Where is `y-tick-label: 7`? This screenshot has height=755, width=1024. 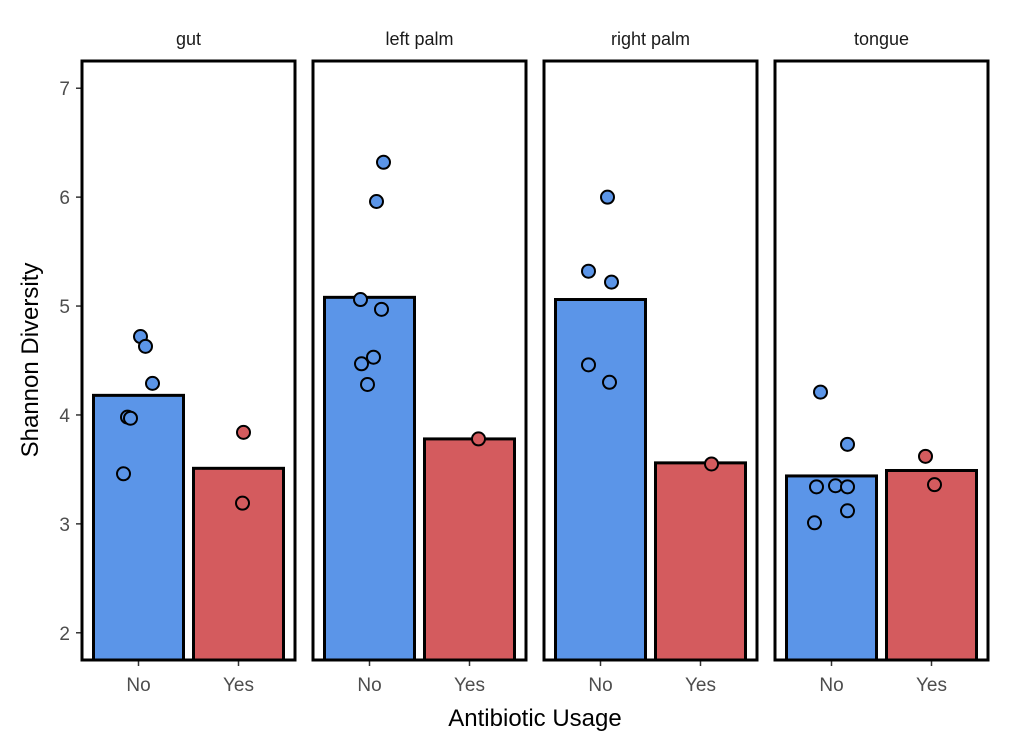
y-tick-label: 7 is located at coordinates (64, 89).